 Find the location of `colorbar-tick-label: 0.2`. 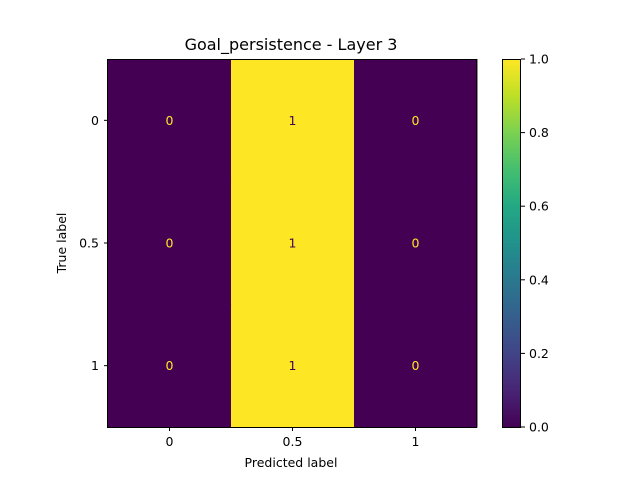

colorbar-tick-label: 0.2 is located at coordinates (539, 353).